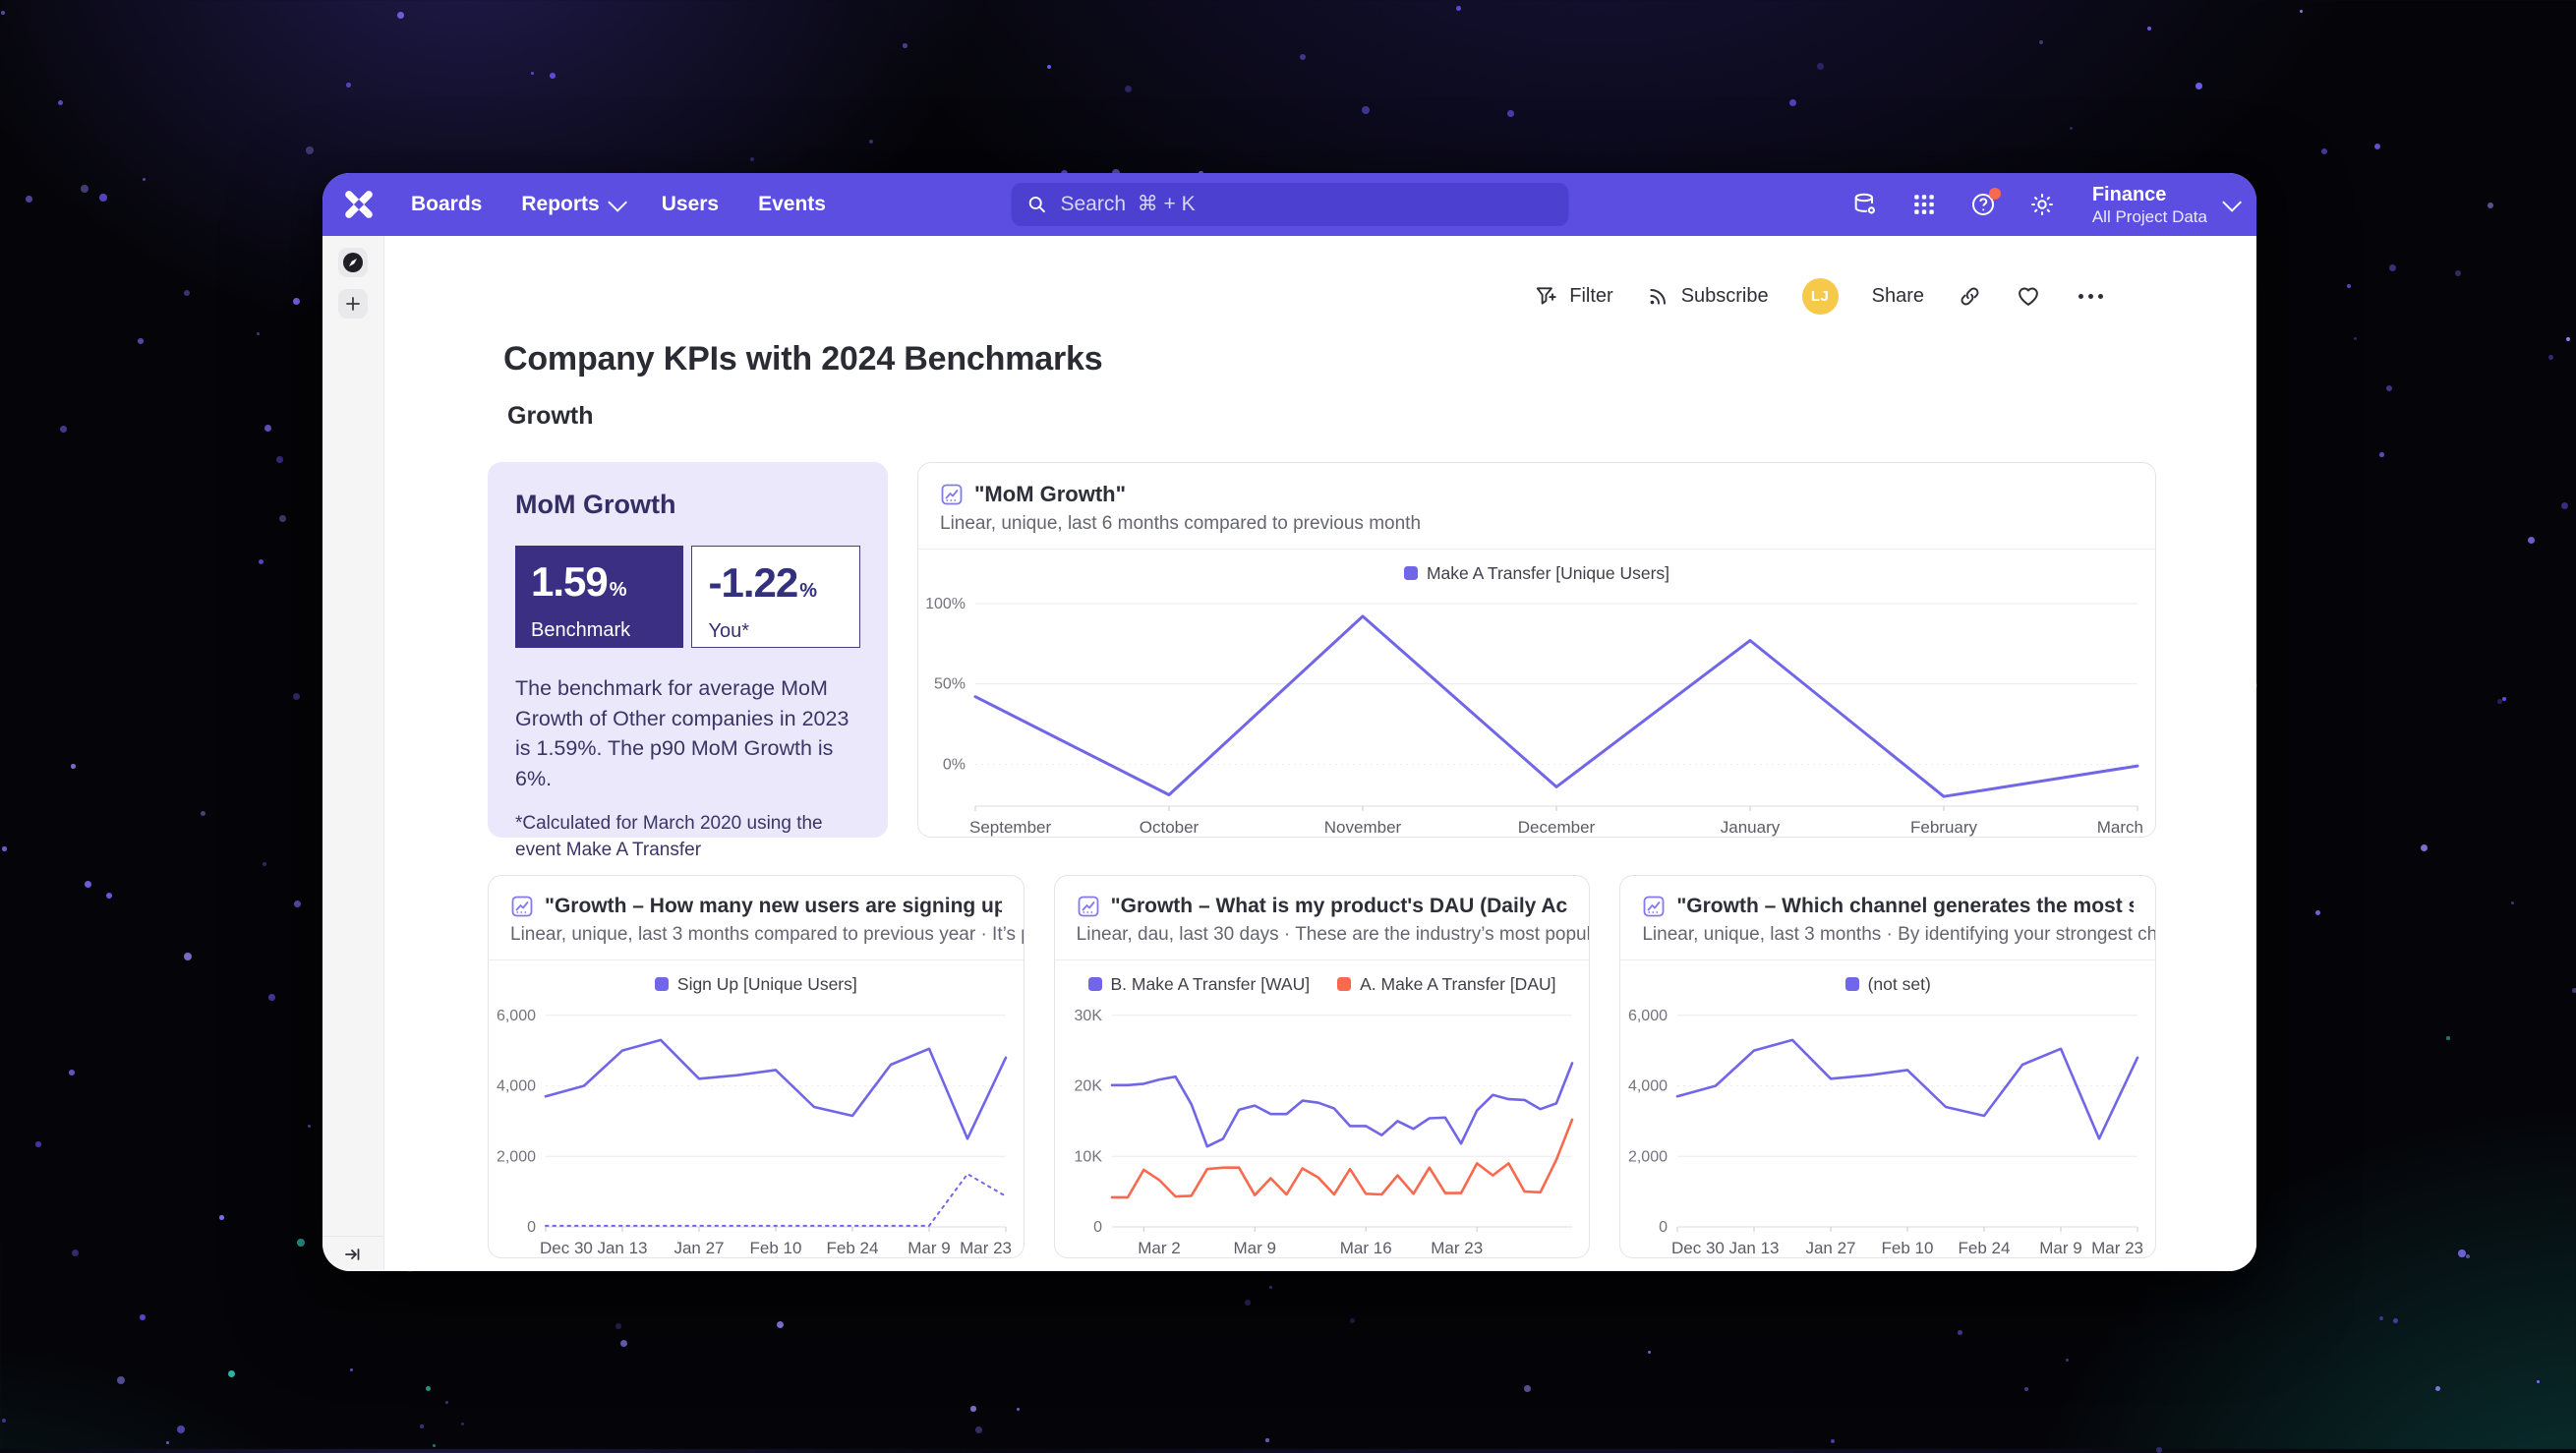 Image resolution: width=2576 pixels, height=1453 pixels. What do you see at coordinates (1820, 296) in the screenshot?
I see `avatar: LJ` at bounding box center [1820, 296].